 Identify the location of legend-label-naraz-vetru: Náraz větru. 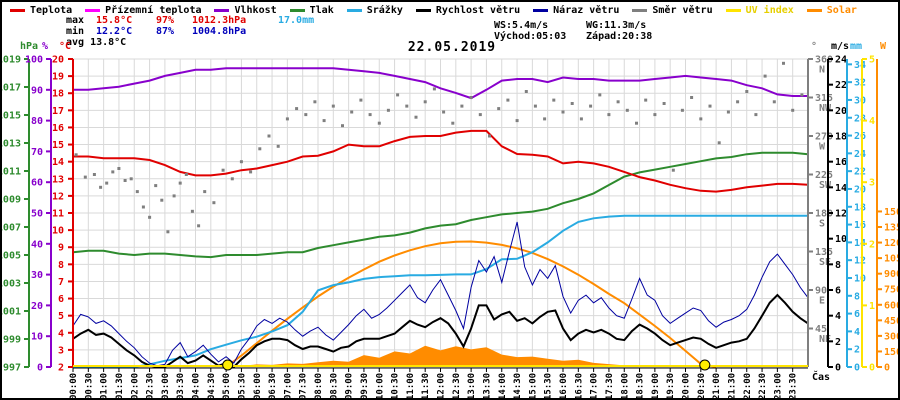
(586, 10).